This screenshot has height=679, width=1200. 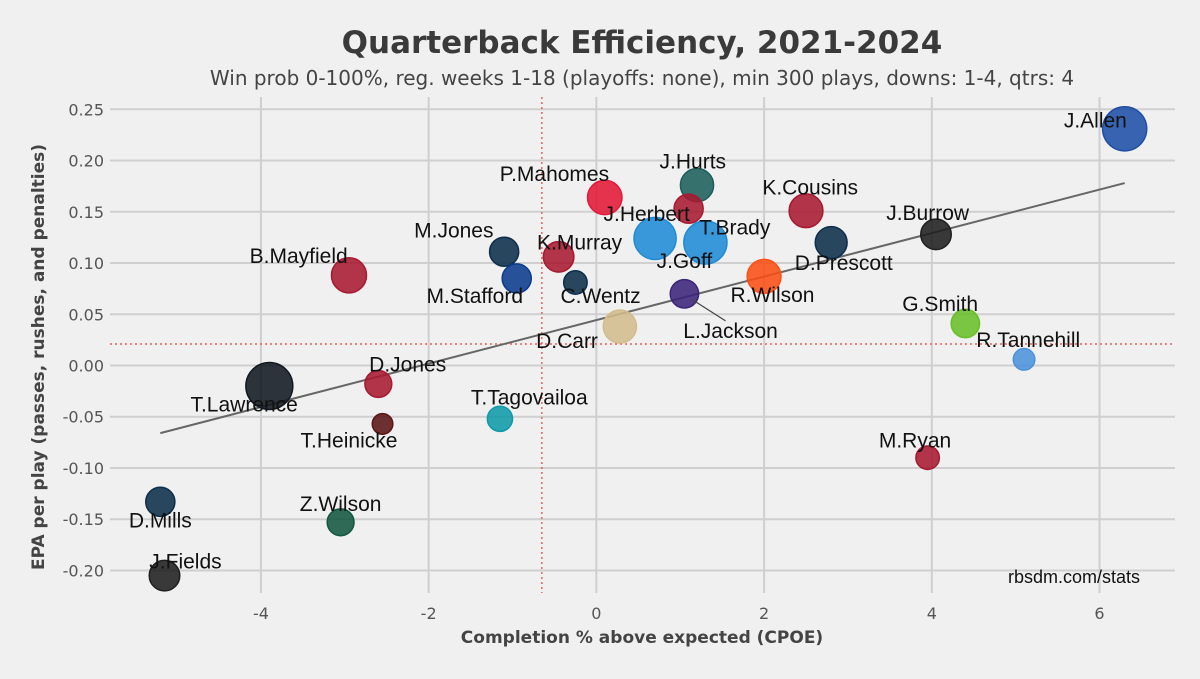 I want to click on qb-point-c-wentz, so click(x=575, y=282).